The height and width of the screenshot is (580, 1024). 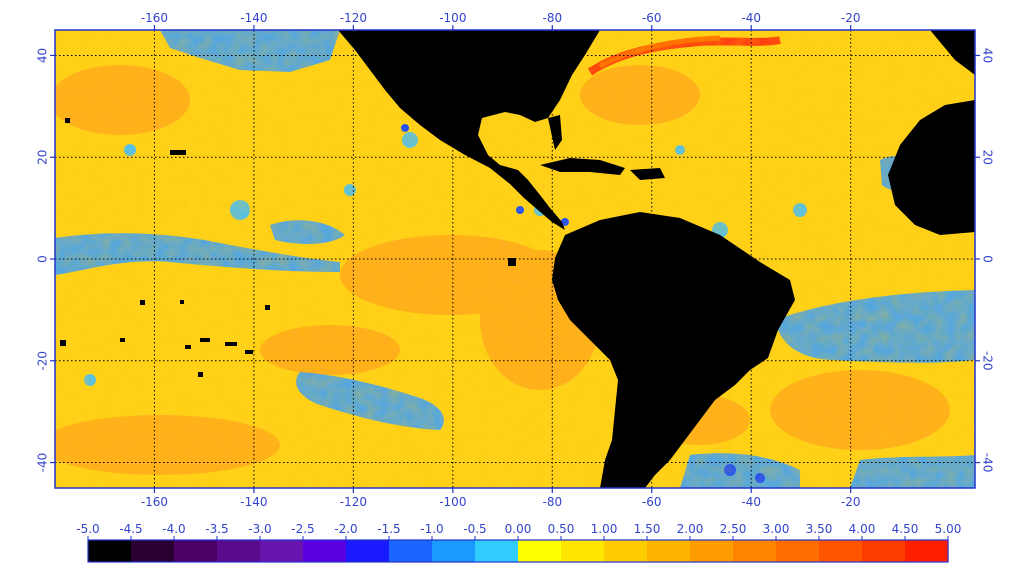 I want to click on colorbar-label: 3.00, so click(x=776, y=529).